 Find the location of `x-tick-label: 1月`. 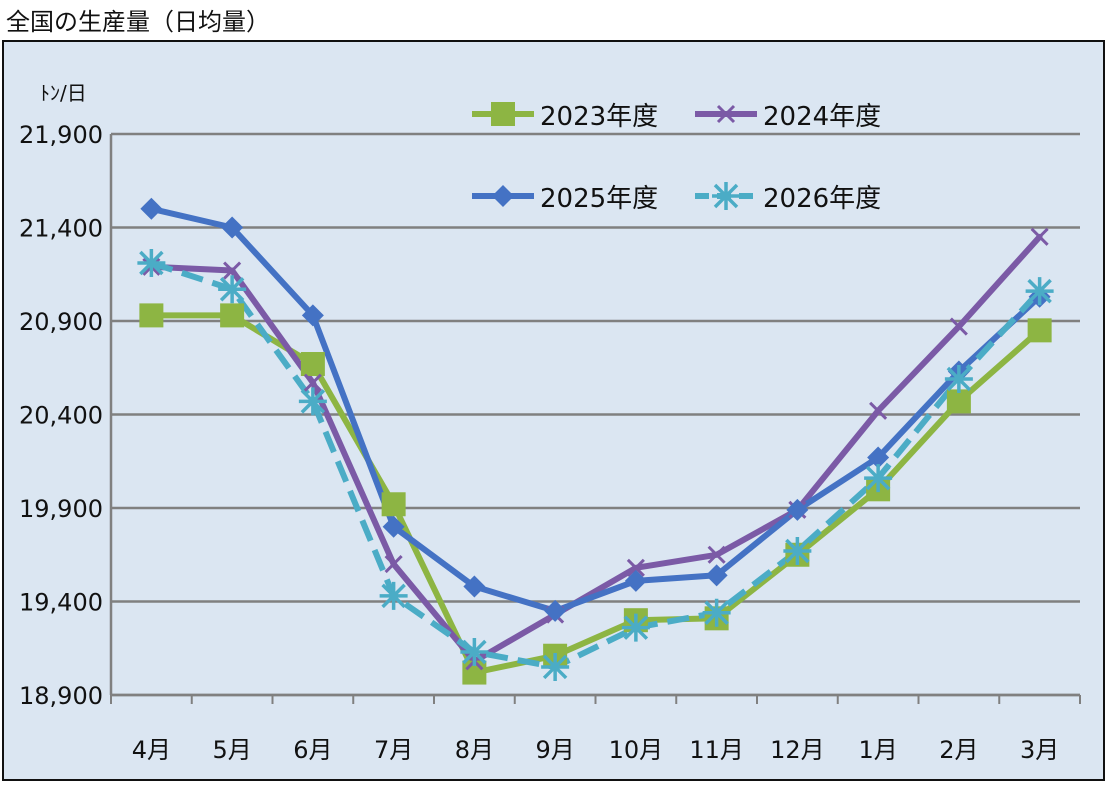

x-tick-label: 1月 is located at coordinates (877, 750).